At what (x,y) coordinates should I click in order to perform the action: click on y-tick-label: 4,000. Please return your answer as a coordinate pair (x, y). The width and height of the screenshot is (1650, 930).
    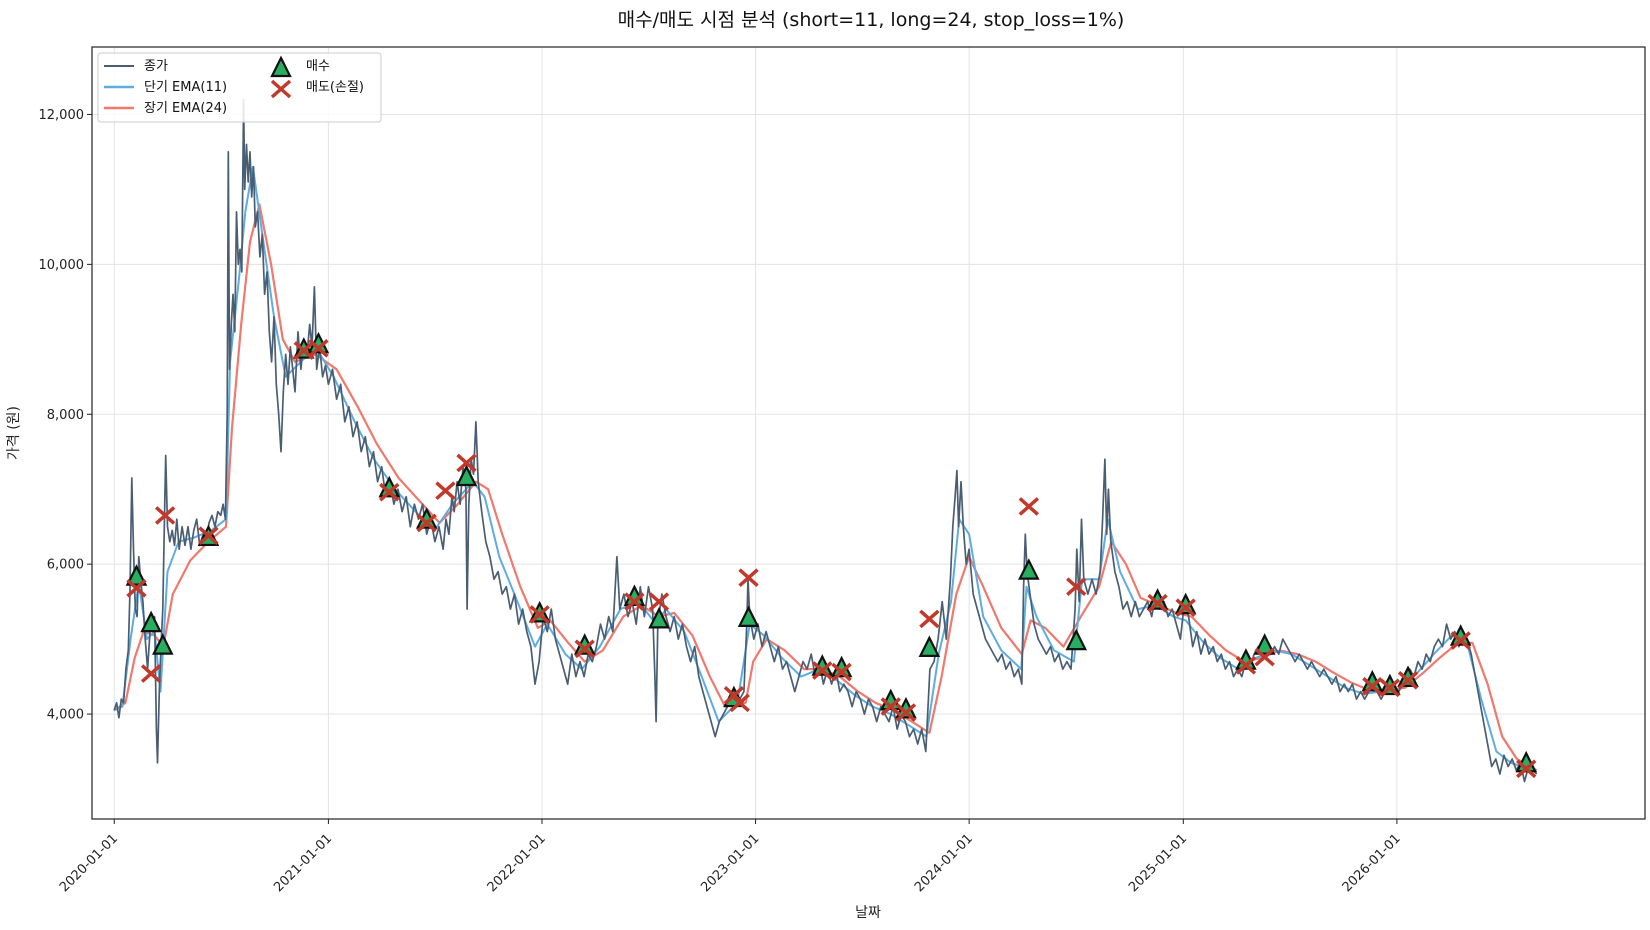
    Looking at the image, I should click on (65, 715).